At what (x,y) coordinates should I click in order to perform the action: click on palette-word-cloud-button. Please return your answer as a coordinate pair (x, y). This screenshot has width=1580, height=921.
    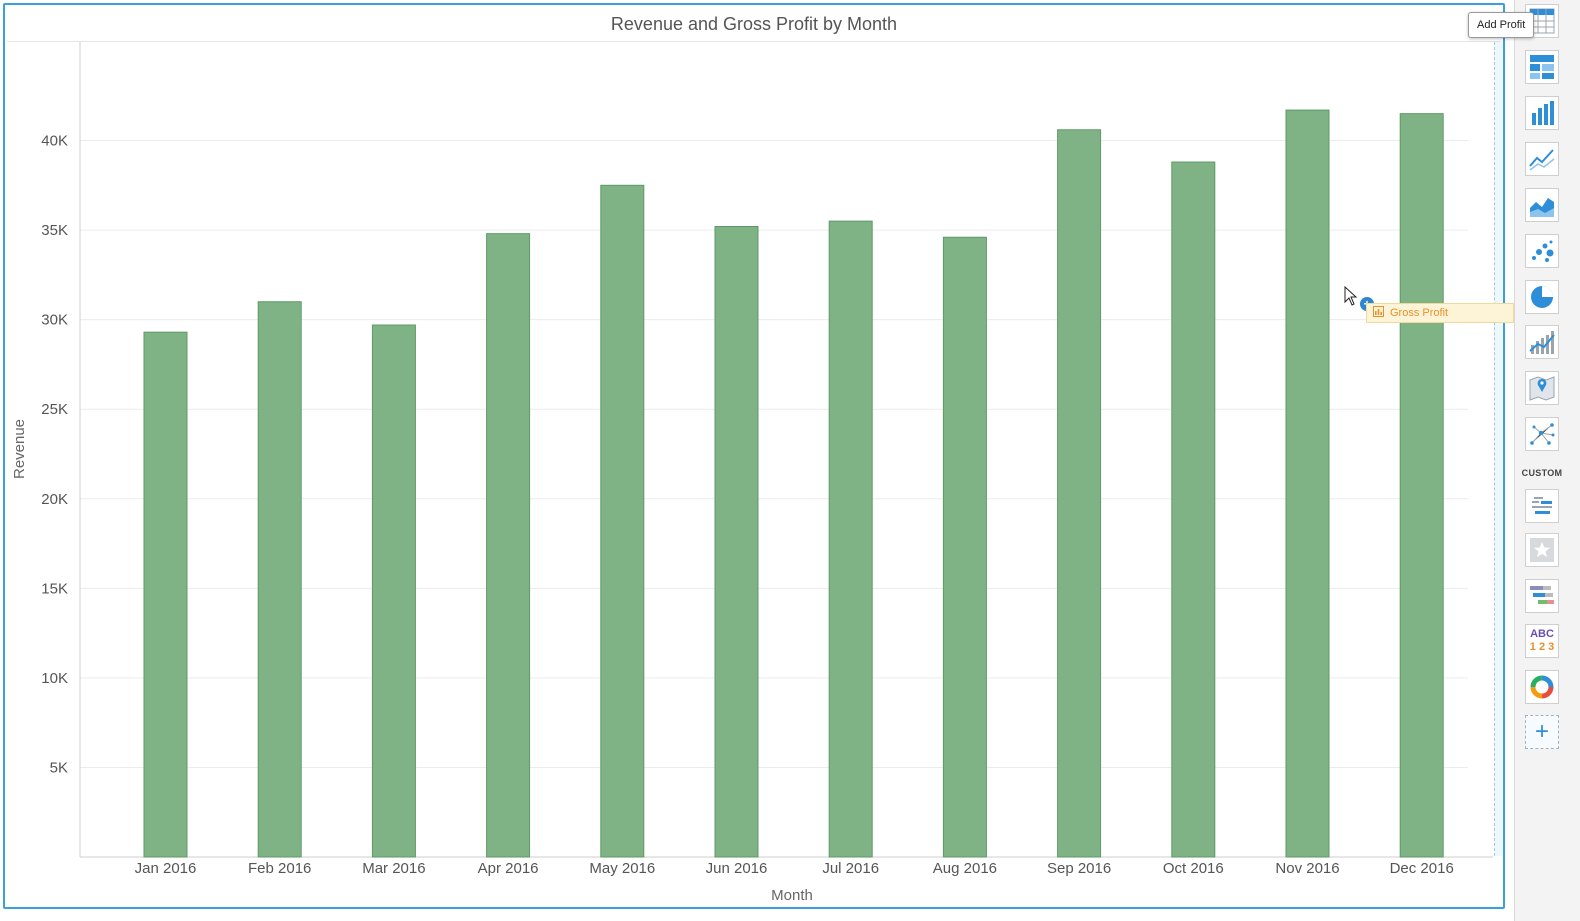
    Looking at the image, I should click on (1542, 506).